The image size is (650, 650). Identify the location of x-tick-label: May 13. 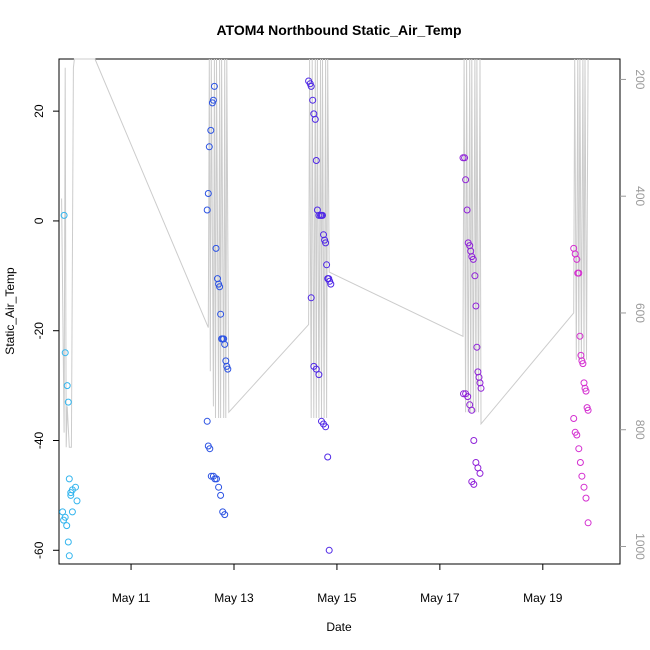
(234, 598).